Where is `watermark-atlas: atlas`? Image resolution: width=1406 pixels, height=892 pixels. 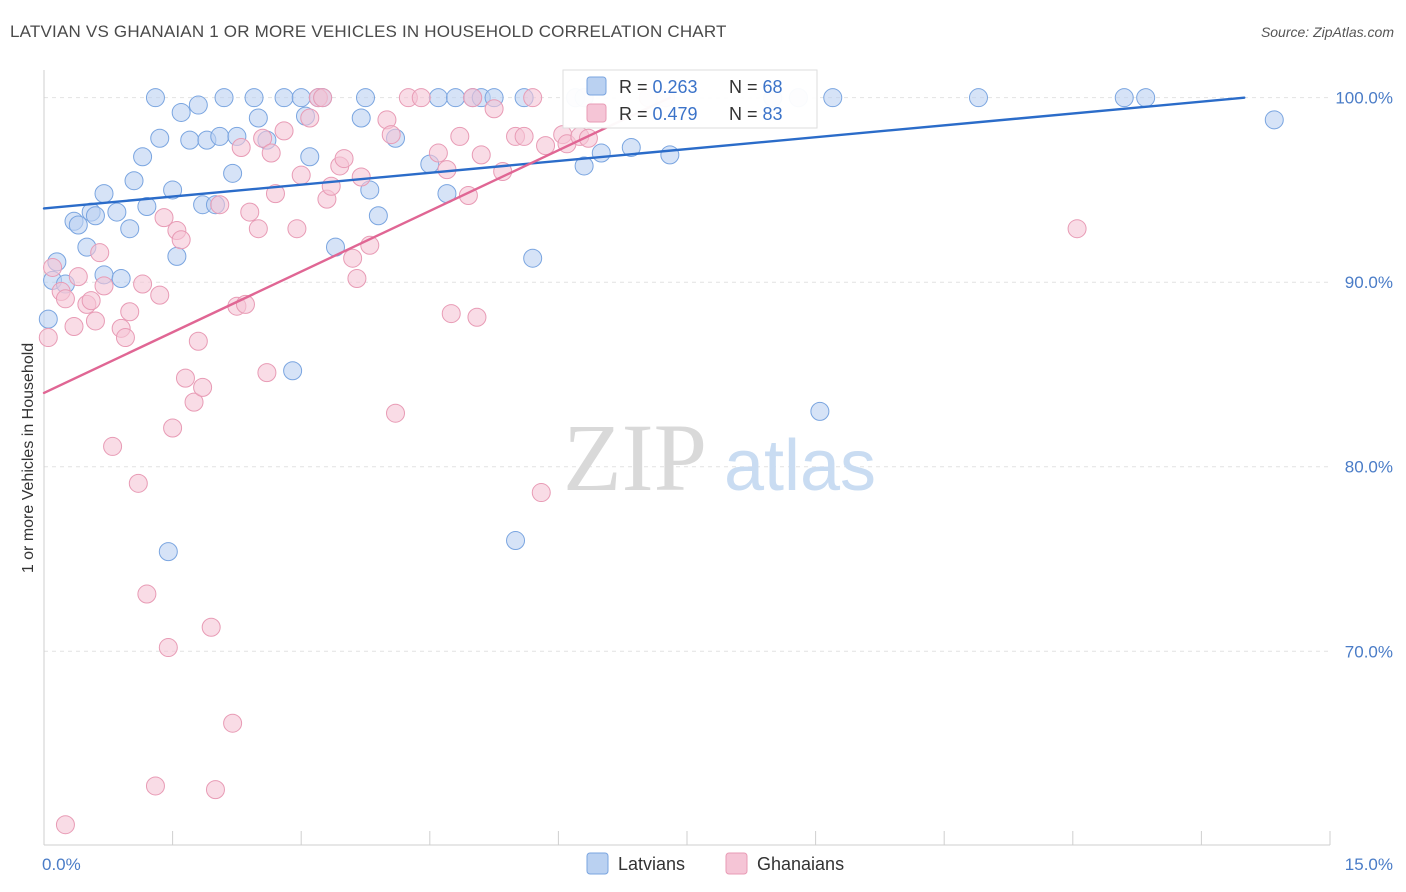 watermark-atlas: atlas is located at coordinates (800, 466).